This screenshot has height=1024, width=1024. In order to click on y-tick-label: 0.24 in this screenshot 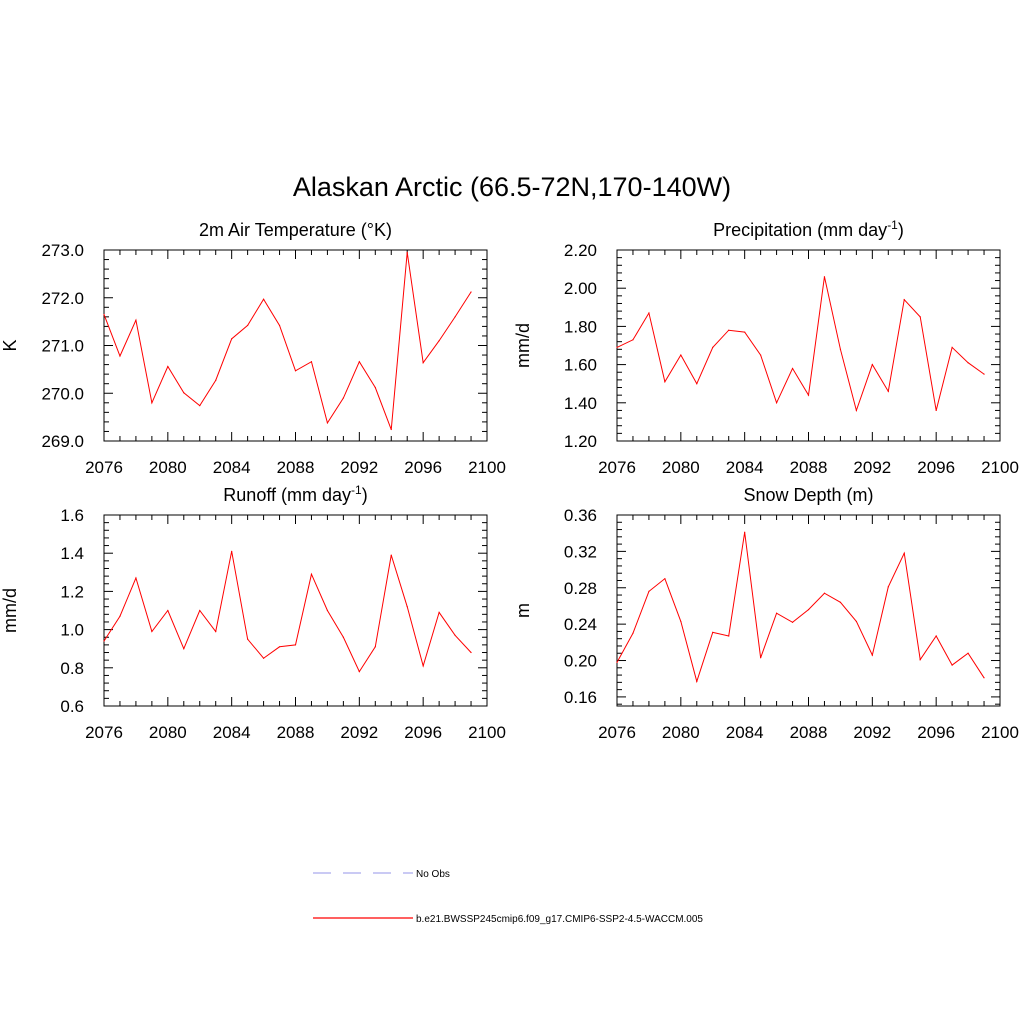, I will do `click(580, 624)`.